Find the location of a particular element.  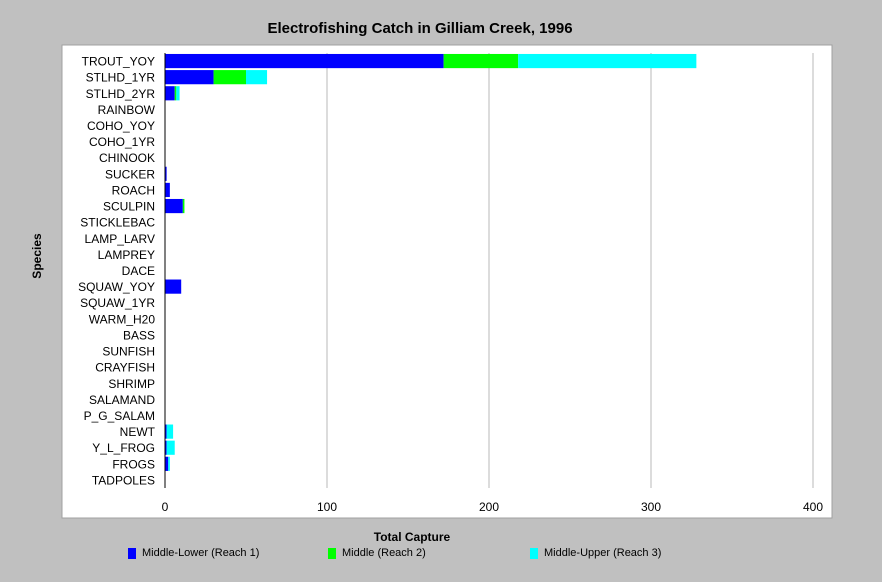

y-tick-label: SALAMAND is located at coordinates (122, 400).